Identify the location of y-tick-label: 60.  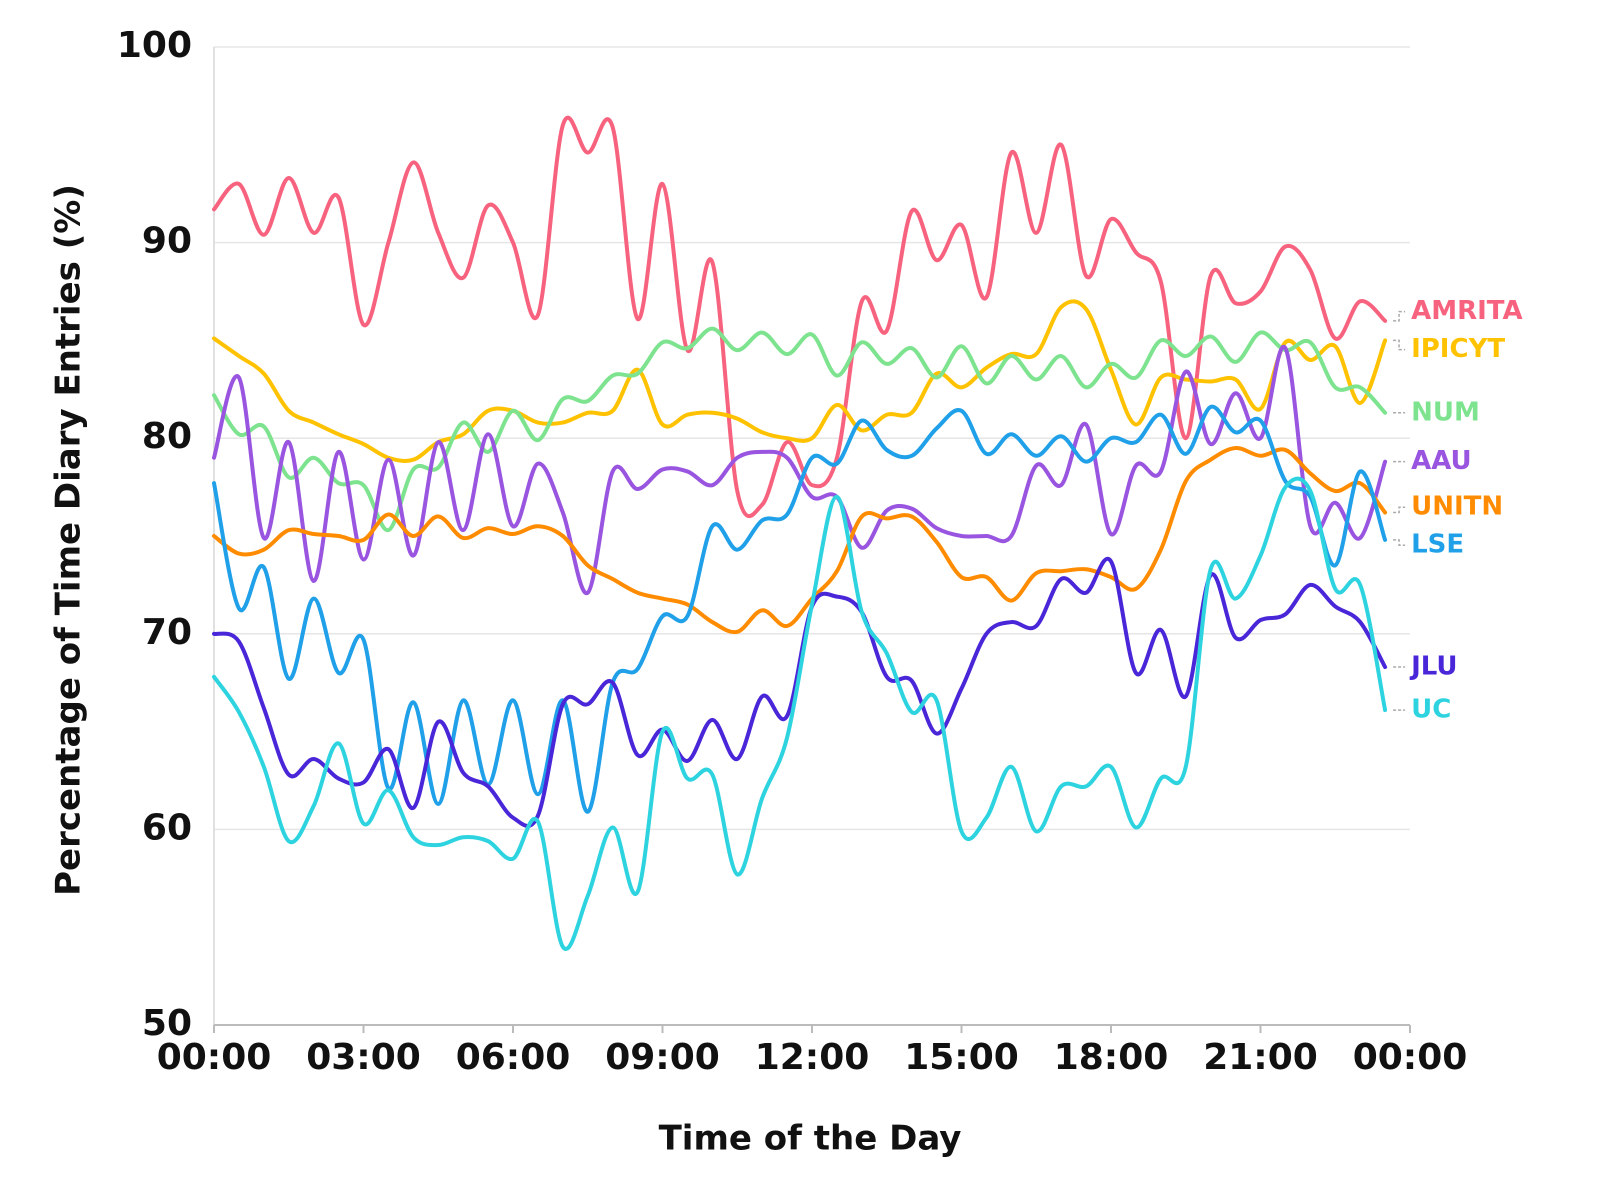
(167, 827).